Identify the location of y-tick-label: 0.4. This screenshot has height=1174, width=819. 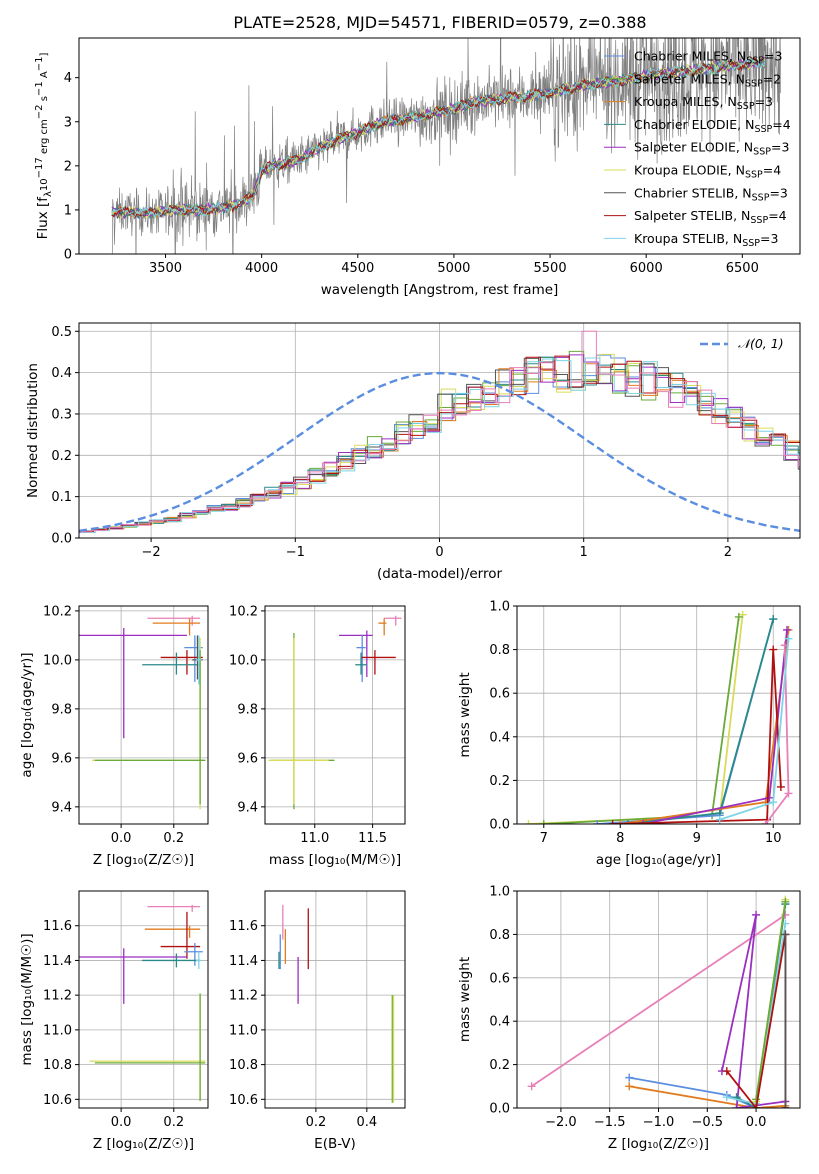
(499, 1022).